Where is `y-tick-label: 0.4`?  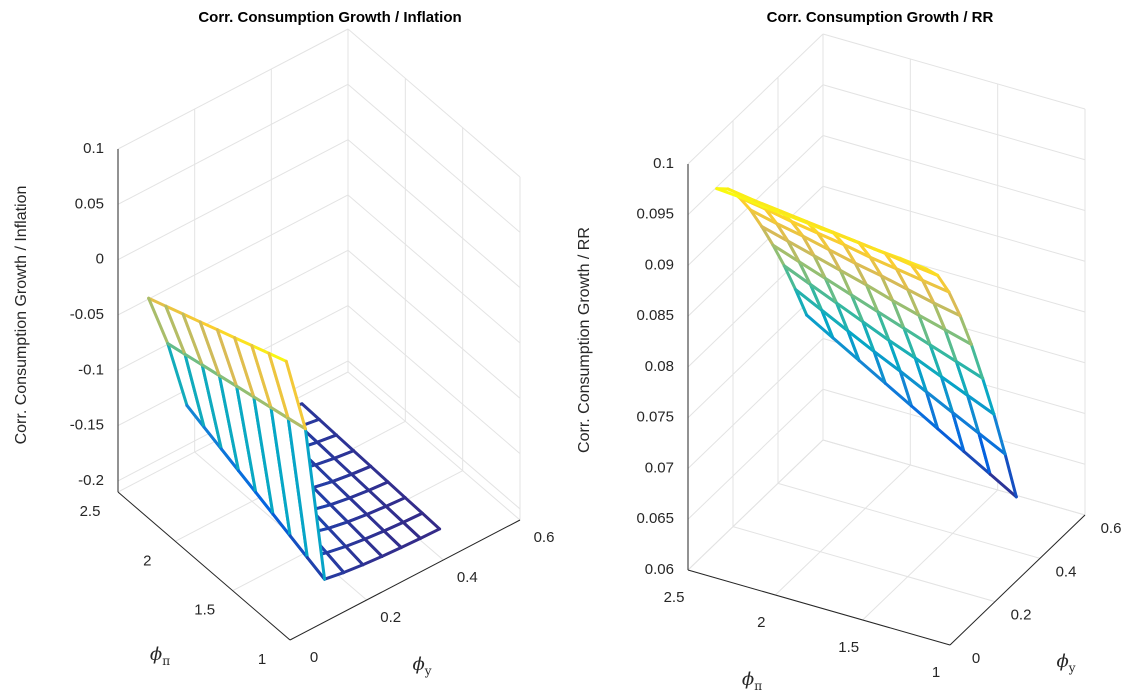 y-tick-label: 0.4 is located at coordinates (1066, 571).